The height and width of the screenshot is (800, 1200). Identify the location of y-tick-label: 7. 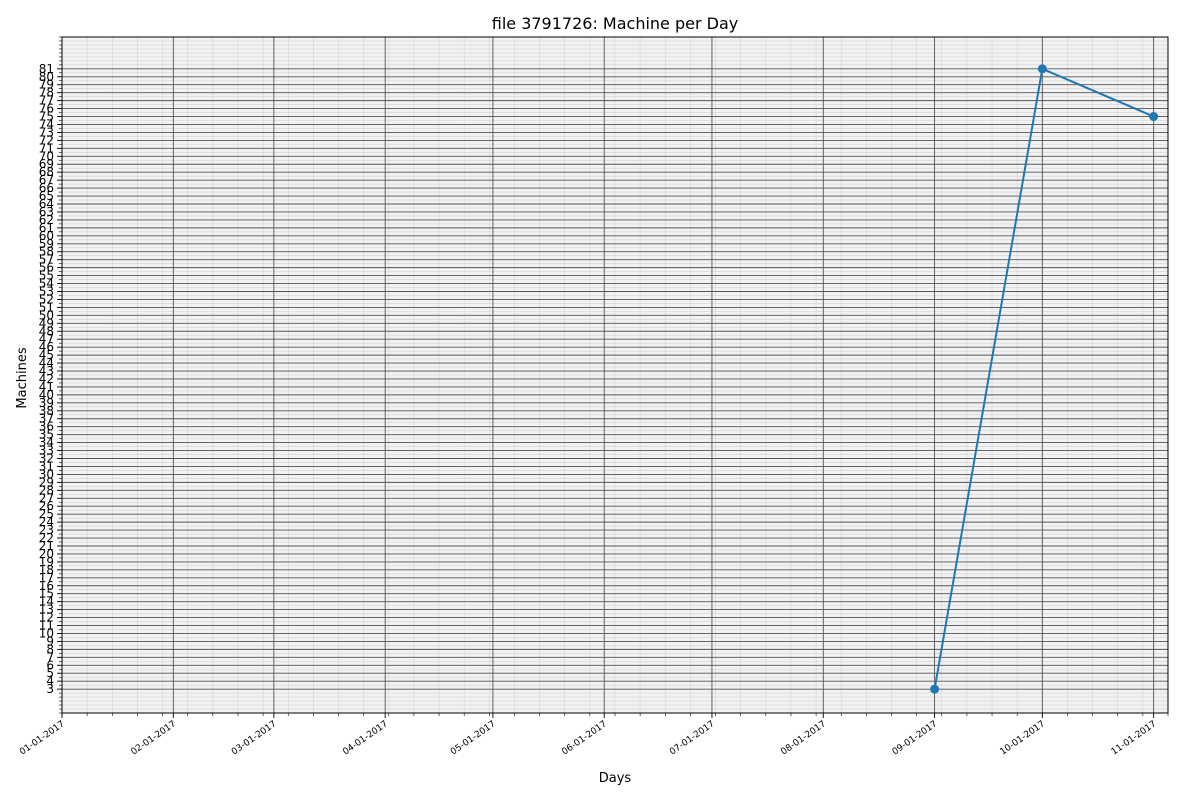
(50, 657).